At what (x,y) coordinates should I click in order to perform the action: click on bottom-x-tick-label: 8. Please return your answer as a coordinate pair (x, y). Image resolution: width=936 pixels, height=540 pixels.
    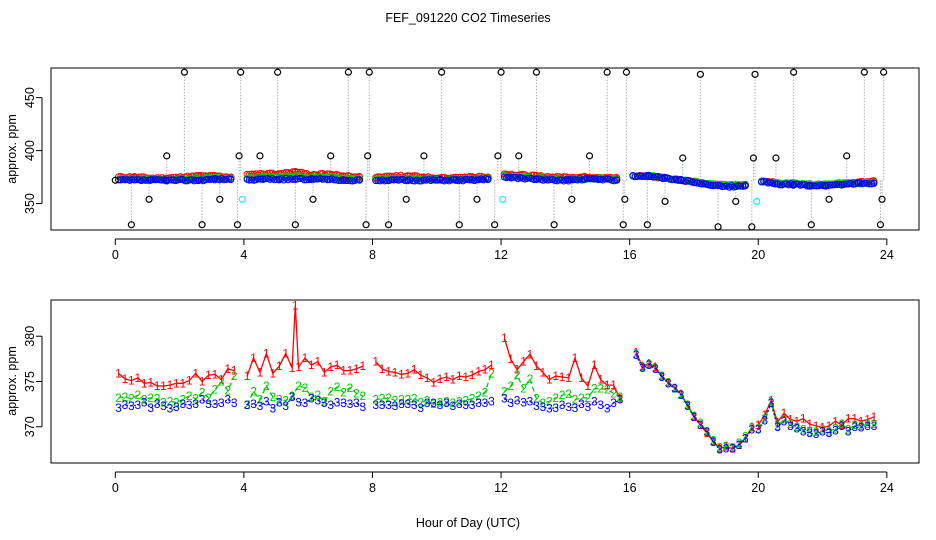
    Looking at the image, I should click on (372, 488).